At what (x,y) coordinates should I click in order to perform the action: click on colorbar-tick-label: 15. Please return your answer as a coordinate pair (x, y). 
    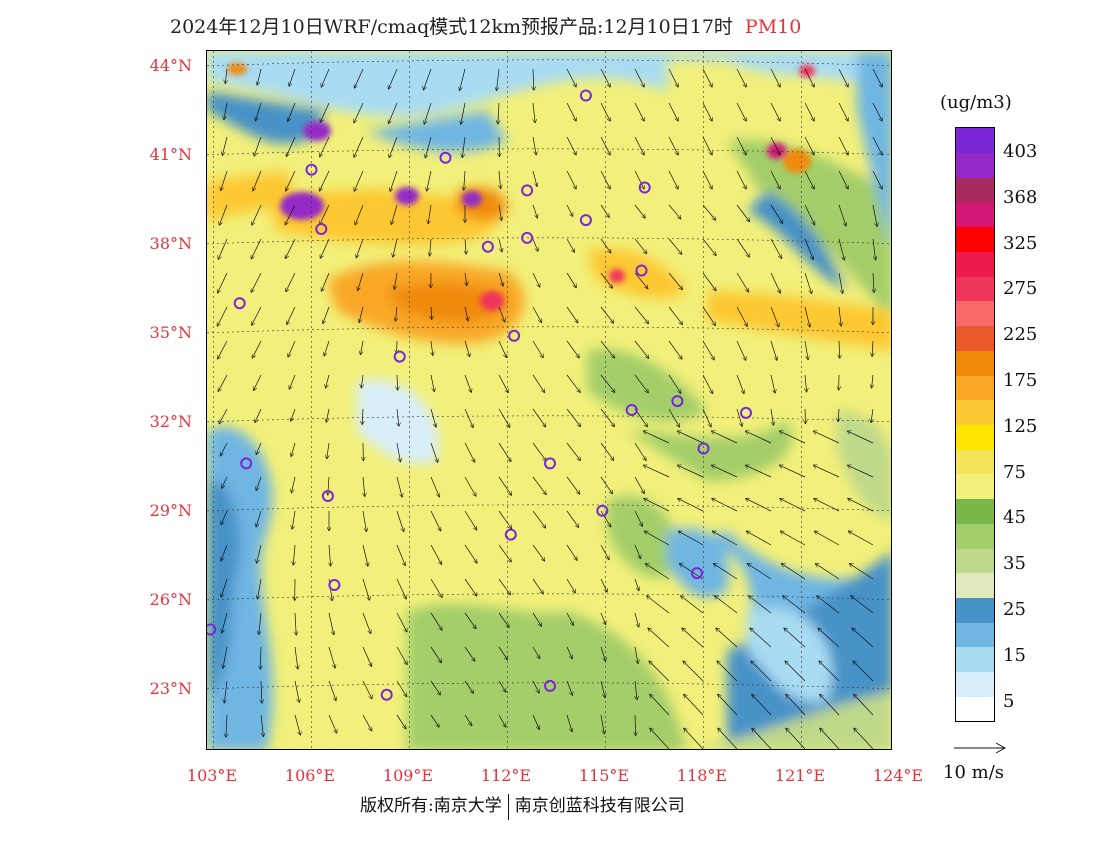
    Looking at the image, I should click on (1014, 655).